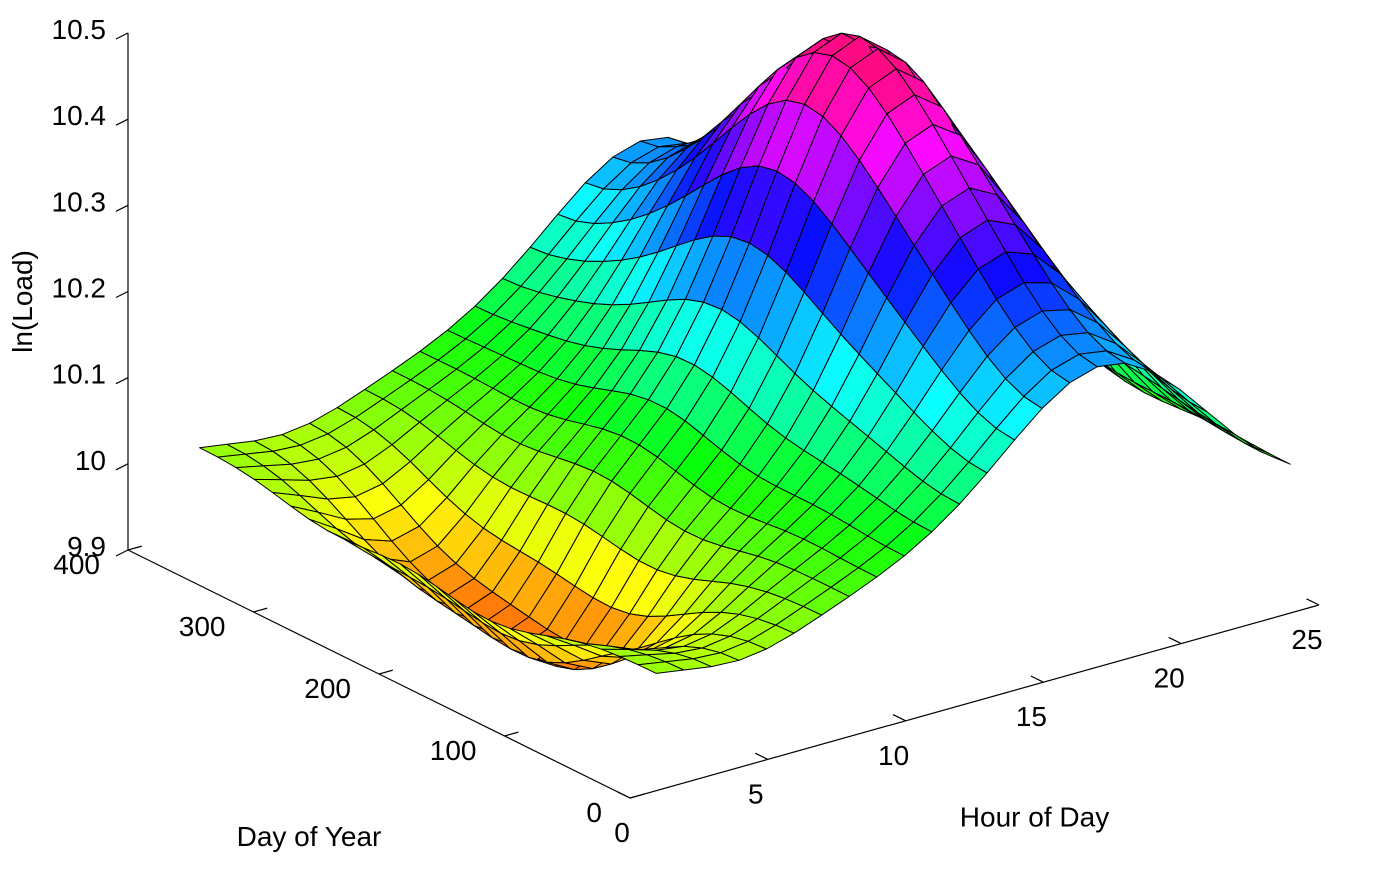 This screenshot has width=1399, height=869. I want to click on y-axis-title: Day of Year, so click(309, 836).